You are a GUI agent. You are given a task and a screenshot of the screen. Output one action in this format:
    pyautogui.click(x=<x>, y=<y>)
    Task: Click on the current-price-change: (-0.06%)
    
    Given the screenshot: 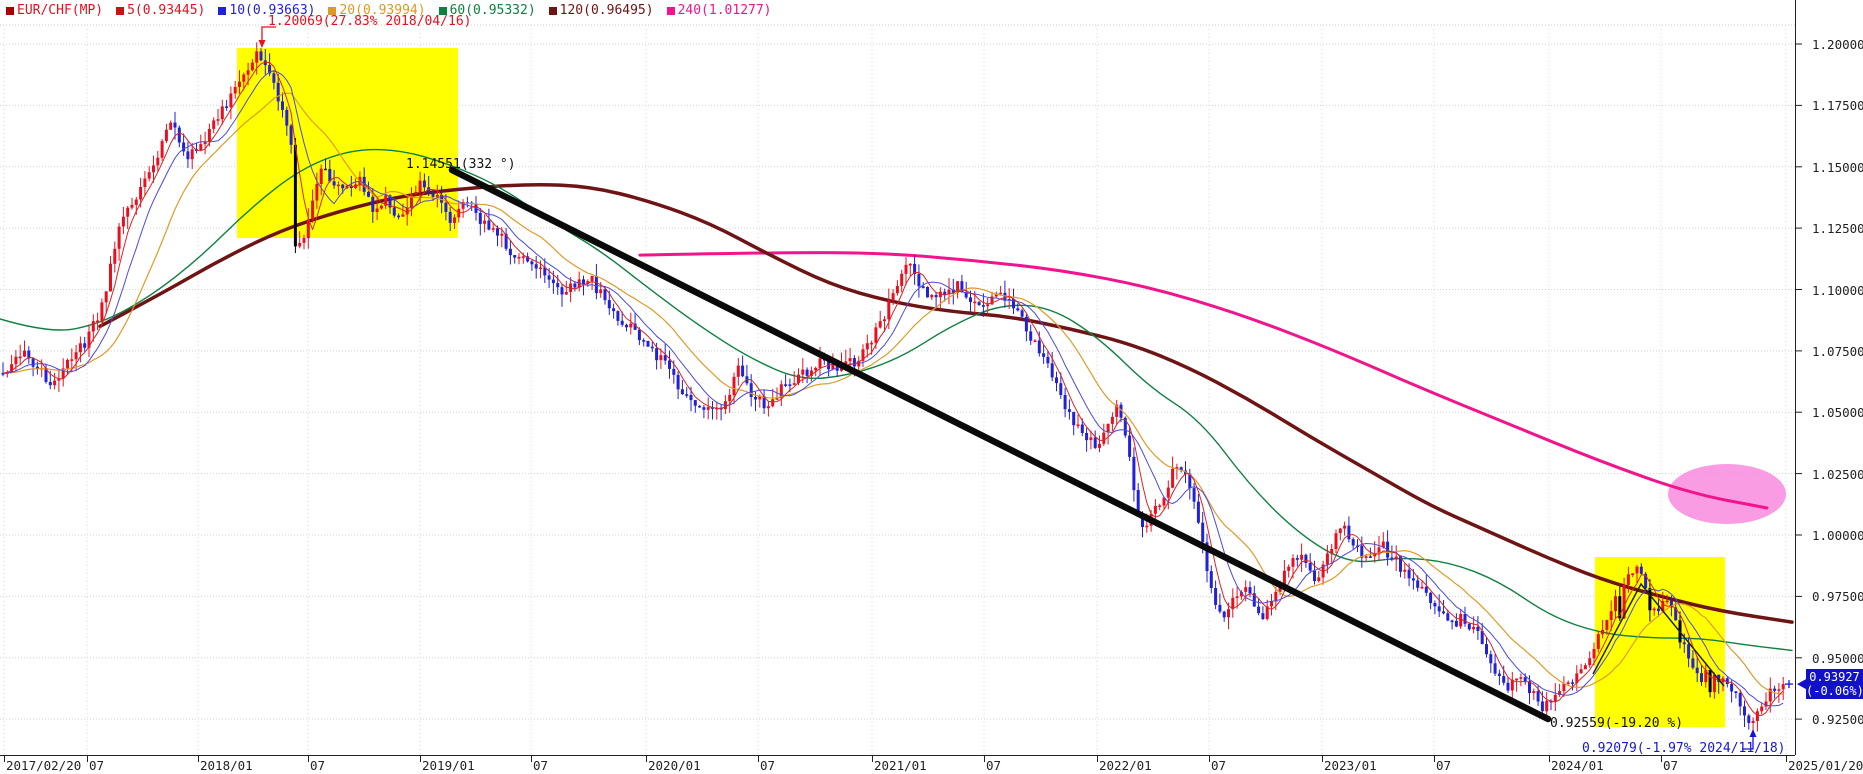 What is the action you would take?
    pyautogui.click(x=1834, y=691)
    